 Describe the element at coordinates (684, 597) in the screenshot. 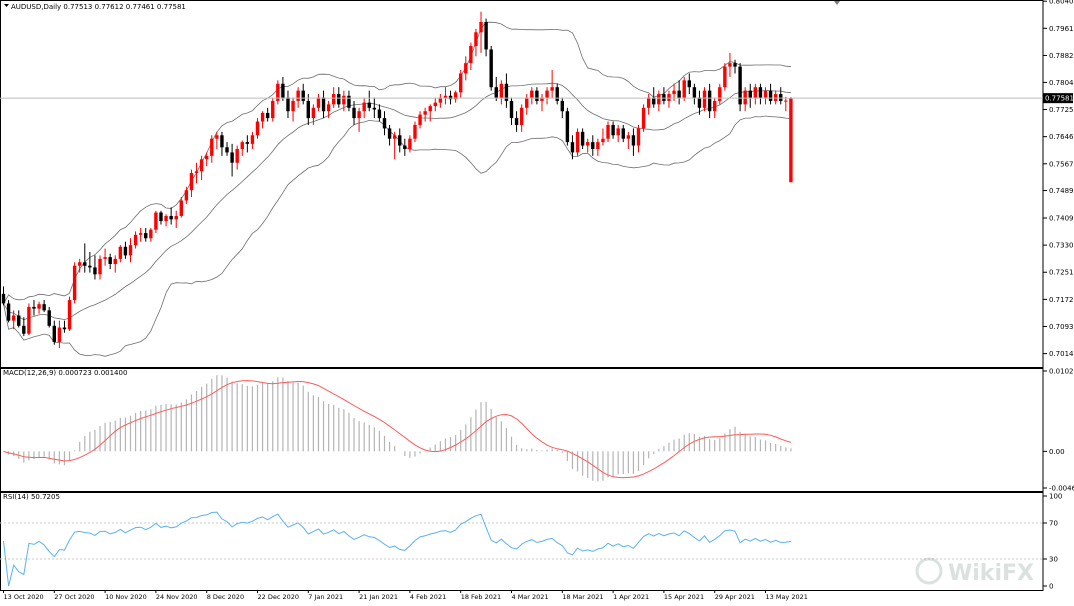

I see `time-tick-label: 15 Apr 2021` at that location.